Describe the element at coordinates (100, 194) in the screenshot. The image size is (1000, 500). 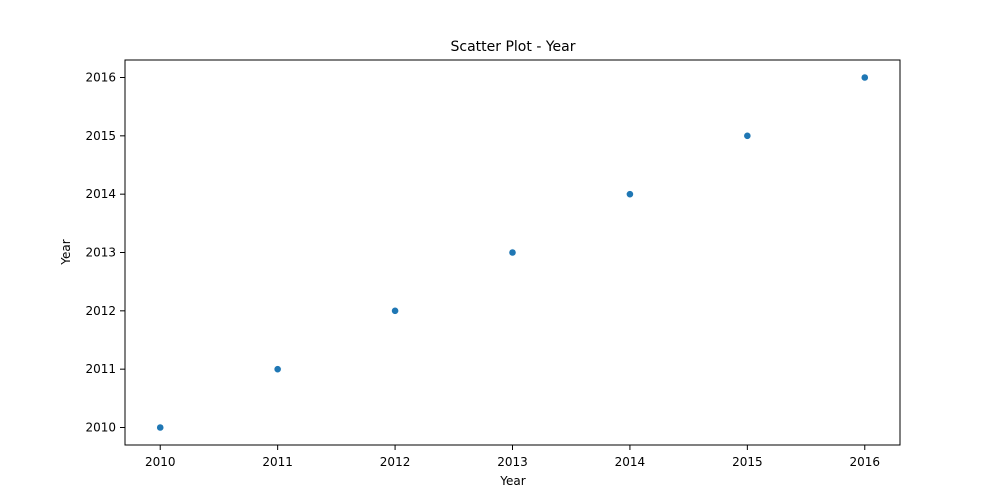
I see `y-tick-label: 2014` at that location.